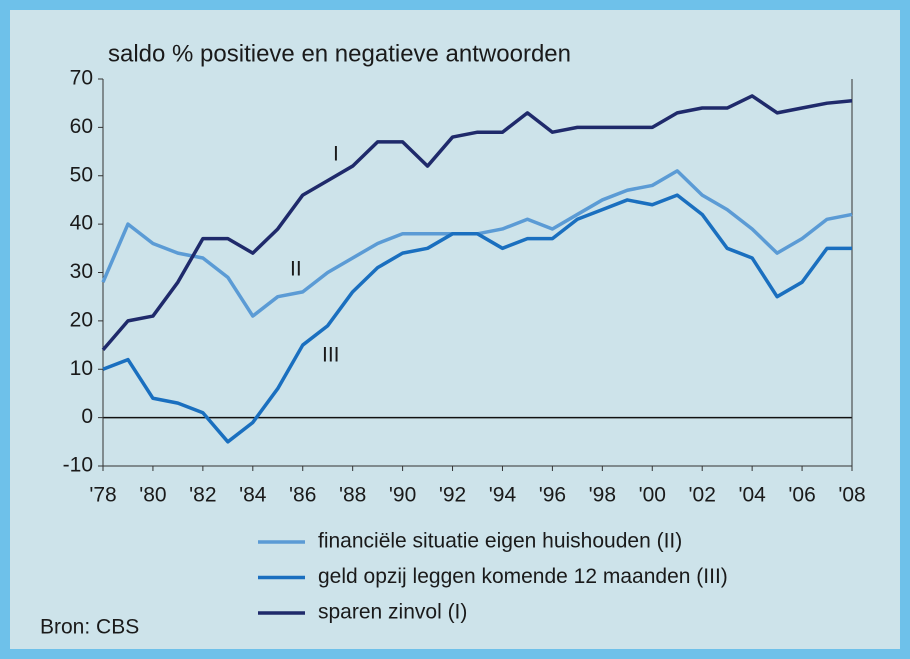 The height and width of the screenshot is (659, 910). What do you see at coordinates (81, 223) in the screenshot?
I see `y-tick-label: 40` at bounding box center [81, 223].